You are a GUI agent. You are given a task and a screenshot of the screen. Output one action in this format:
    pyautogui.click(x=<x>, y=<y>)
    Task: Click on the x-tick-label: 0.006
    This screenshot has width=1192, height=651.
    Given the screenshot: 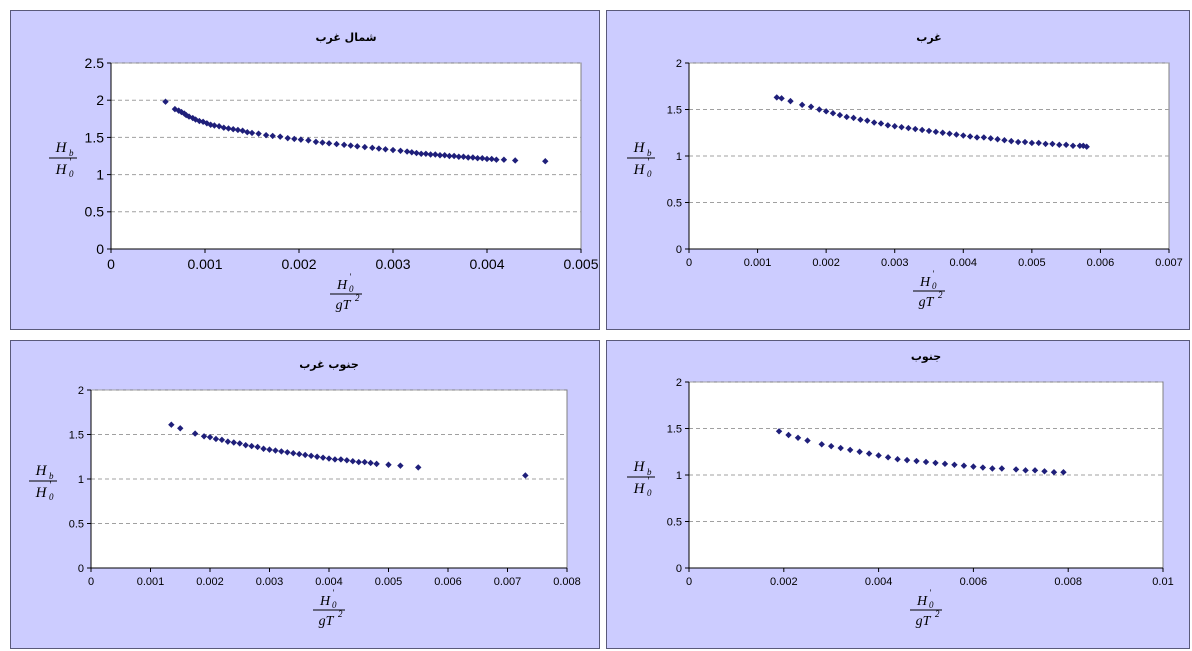 What is the action you would take?
    pyautogui.click(x=974, y=582)
    